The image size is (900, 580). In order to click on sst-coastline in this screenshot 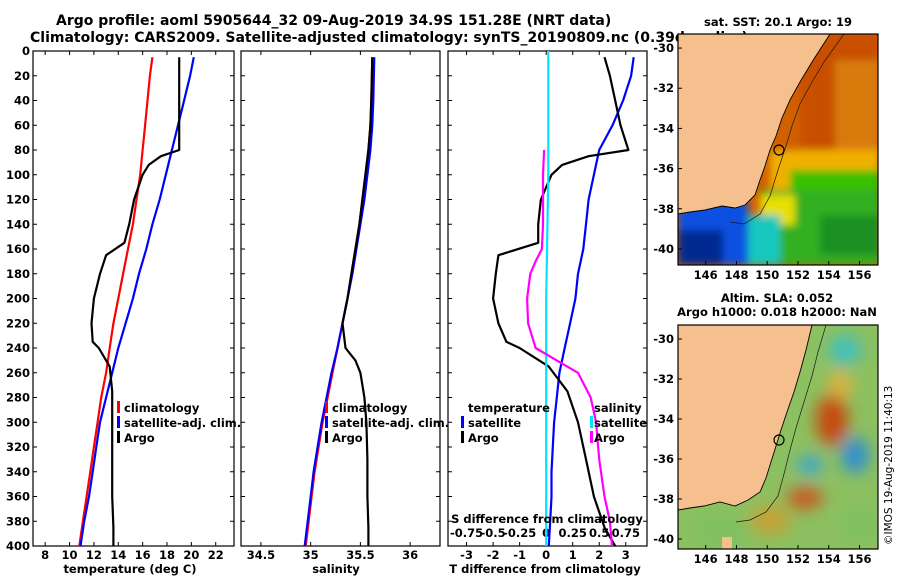, I will do `click(754, 124)`.